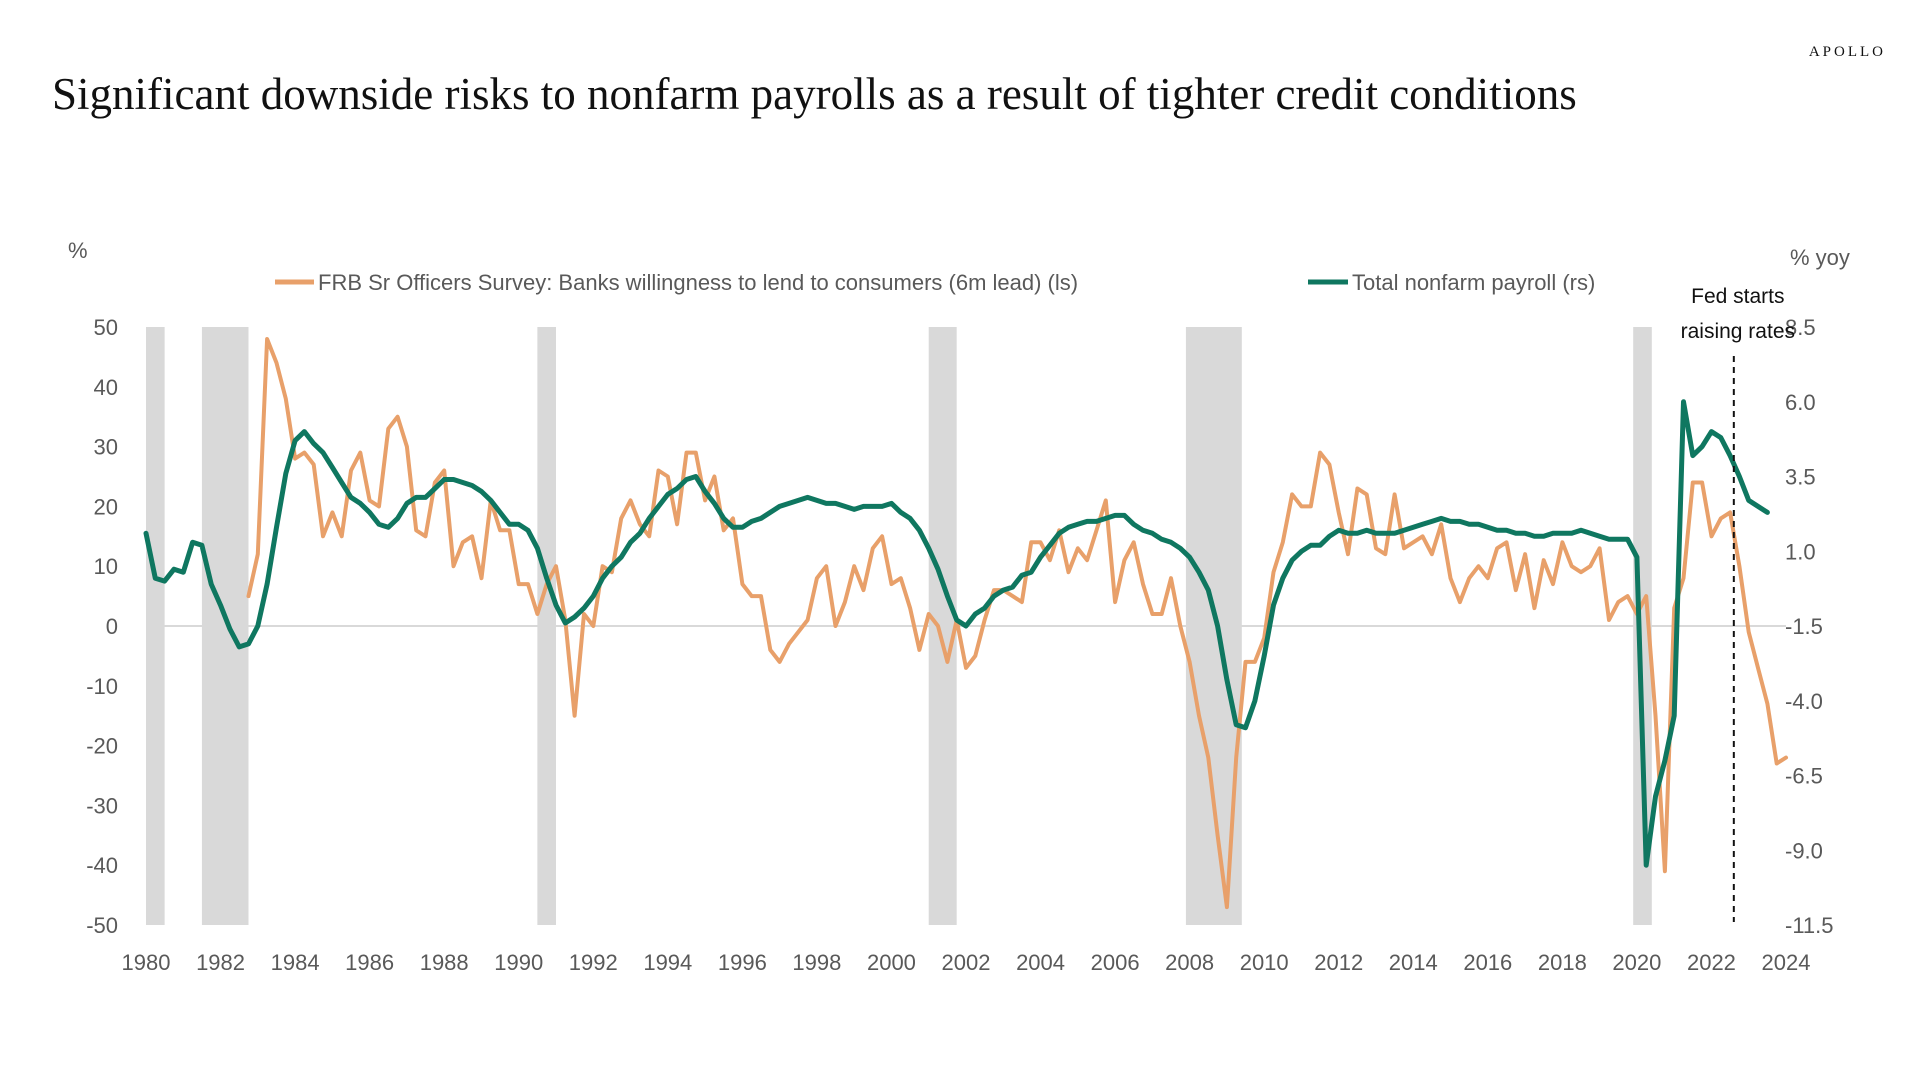 Image resolution: width=1920 pixels, height=1080 pixels. I want to click on x-tick-label: 1990, so click(518, 962).